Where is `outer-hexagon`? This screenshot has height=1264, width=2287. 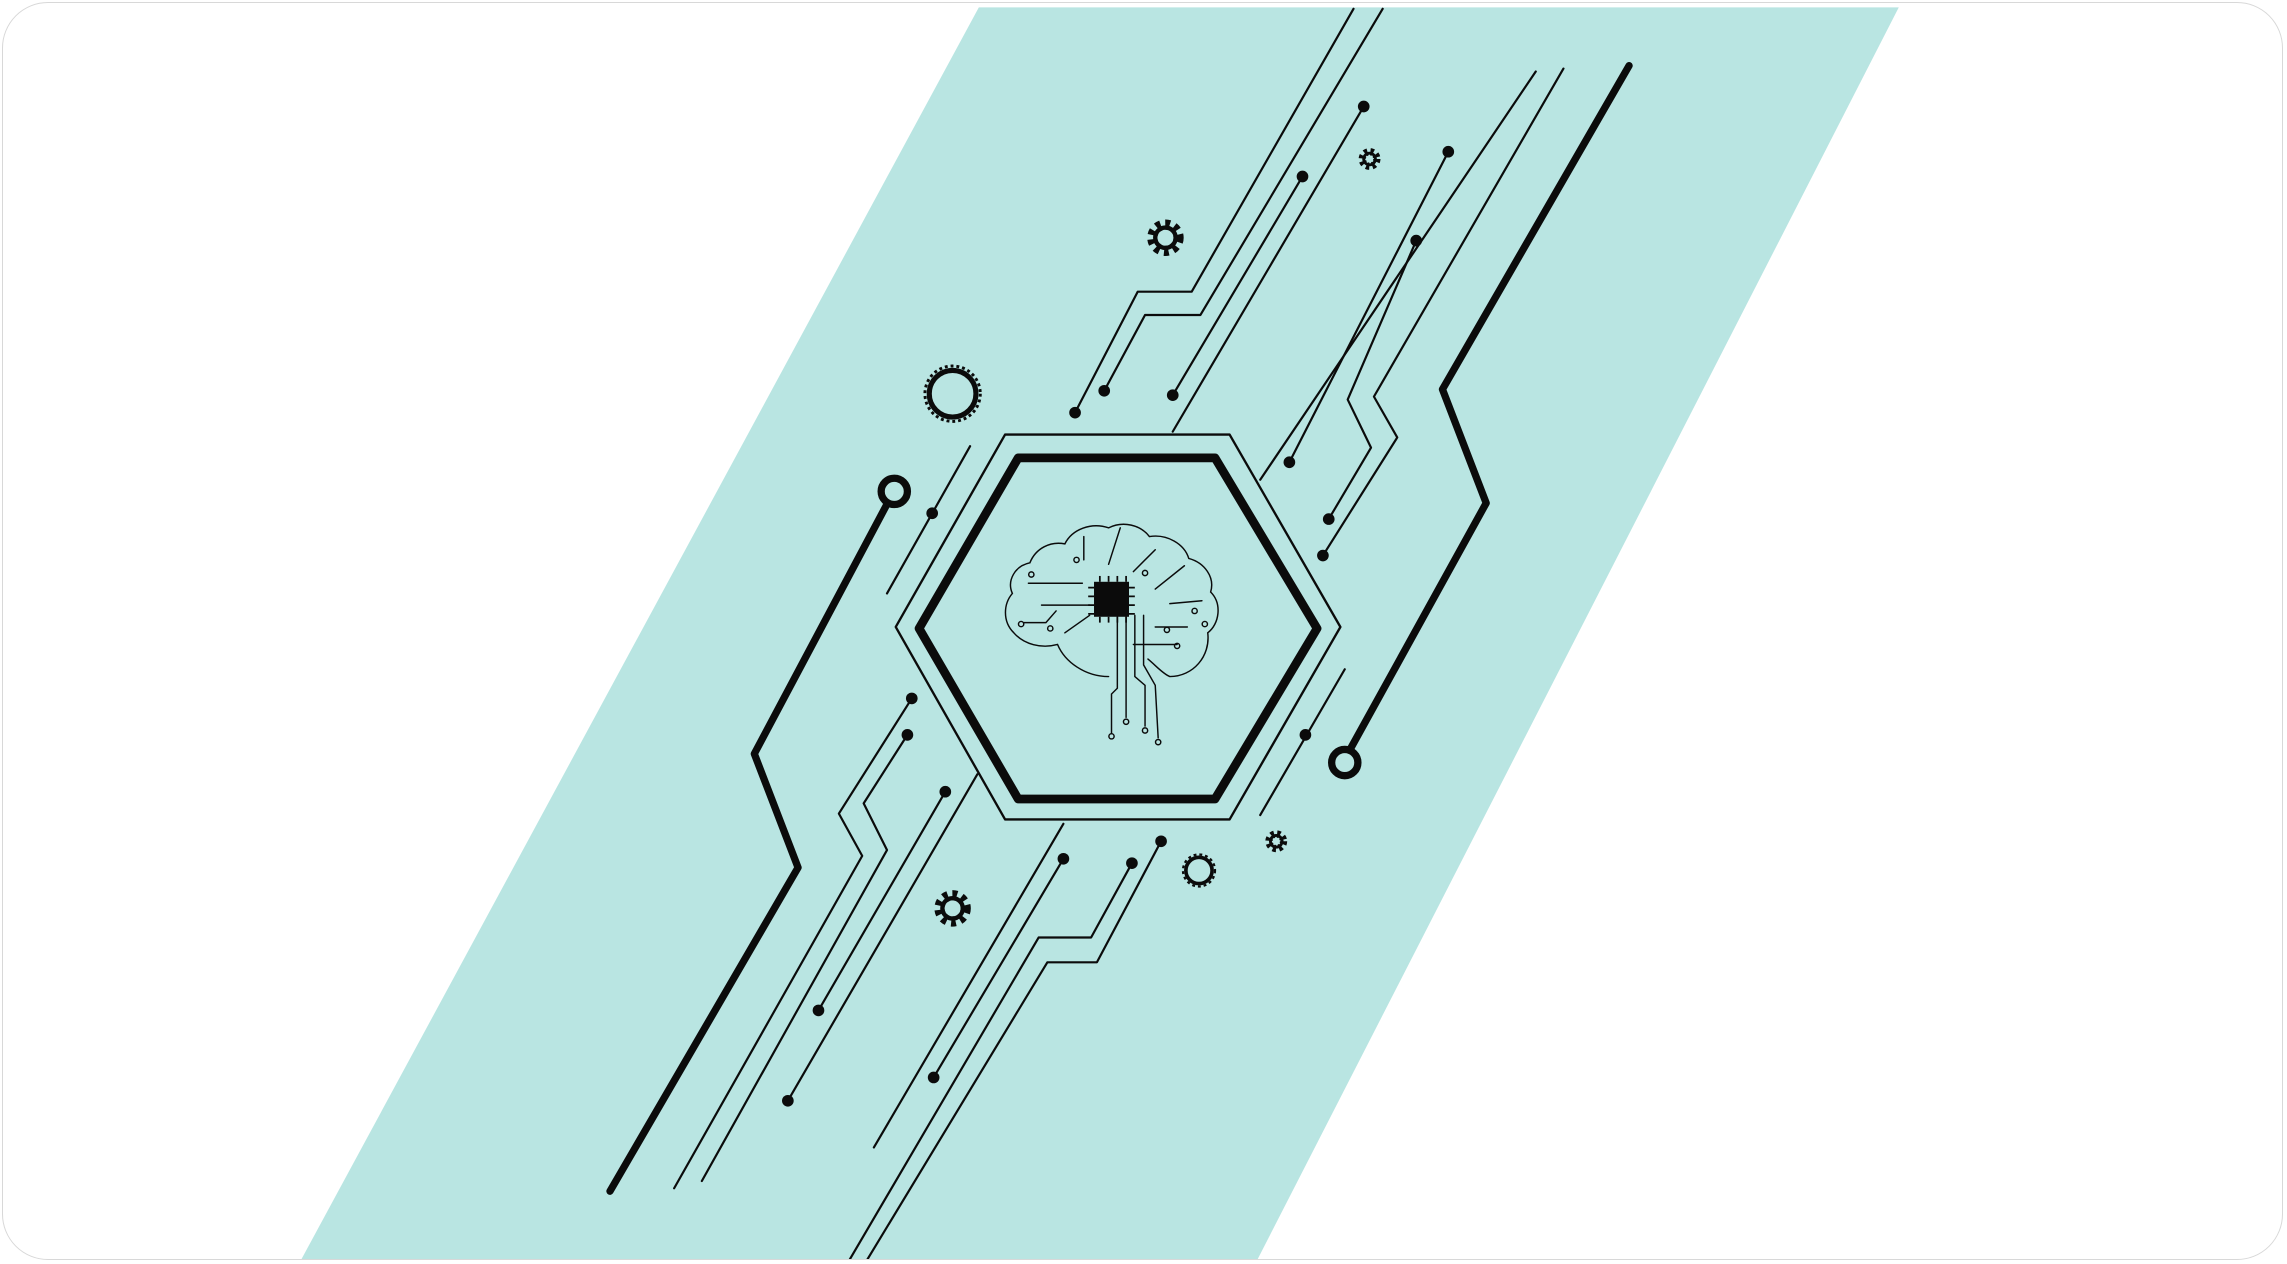
outer-hexagon is located at coordinates (1118, 627).